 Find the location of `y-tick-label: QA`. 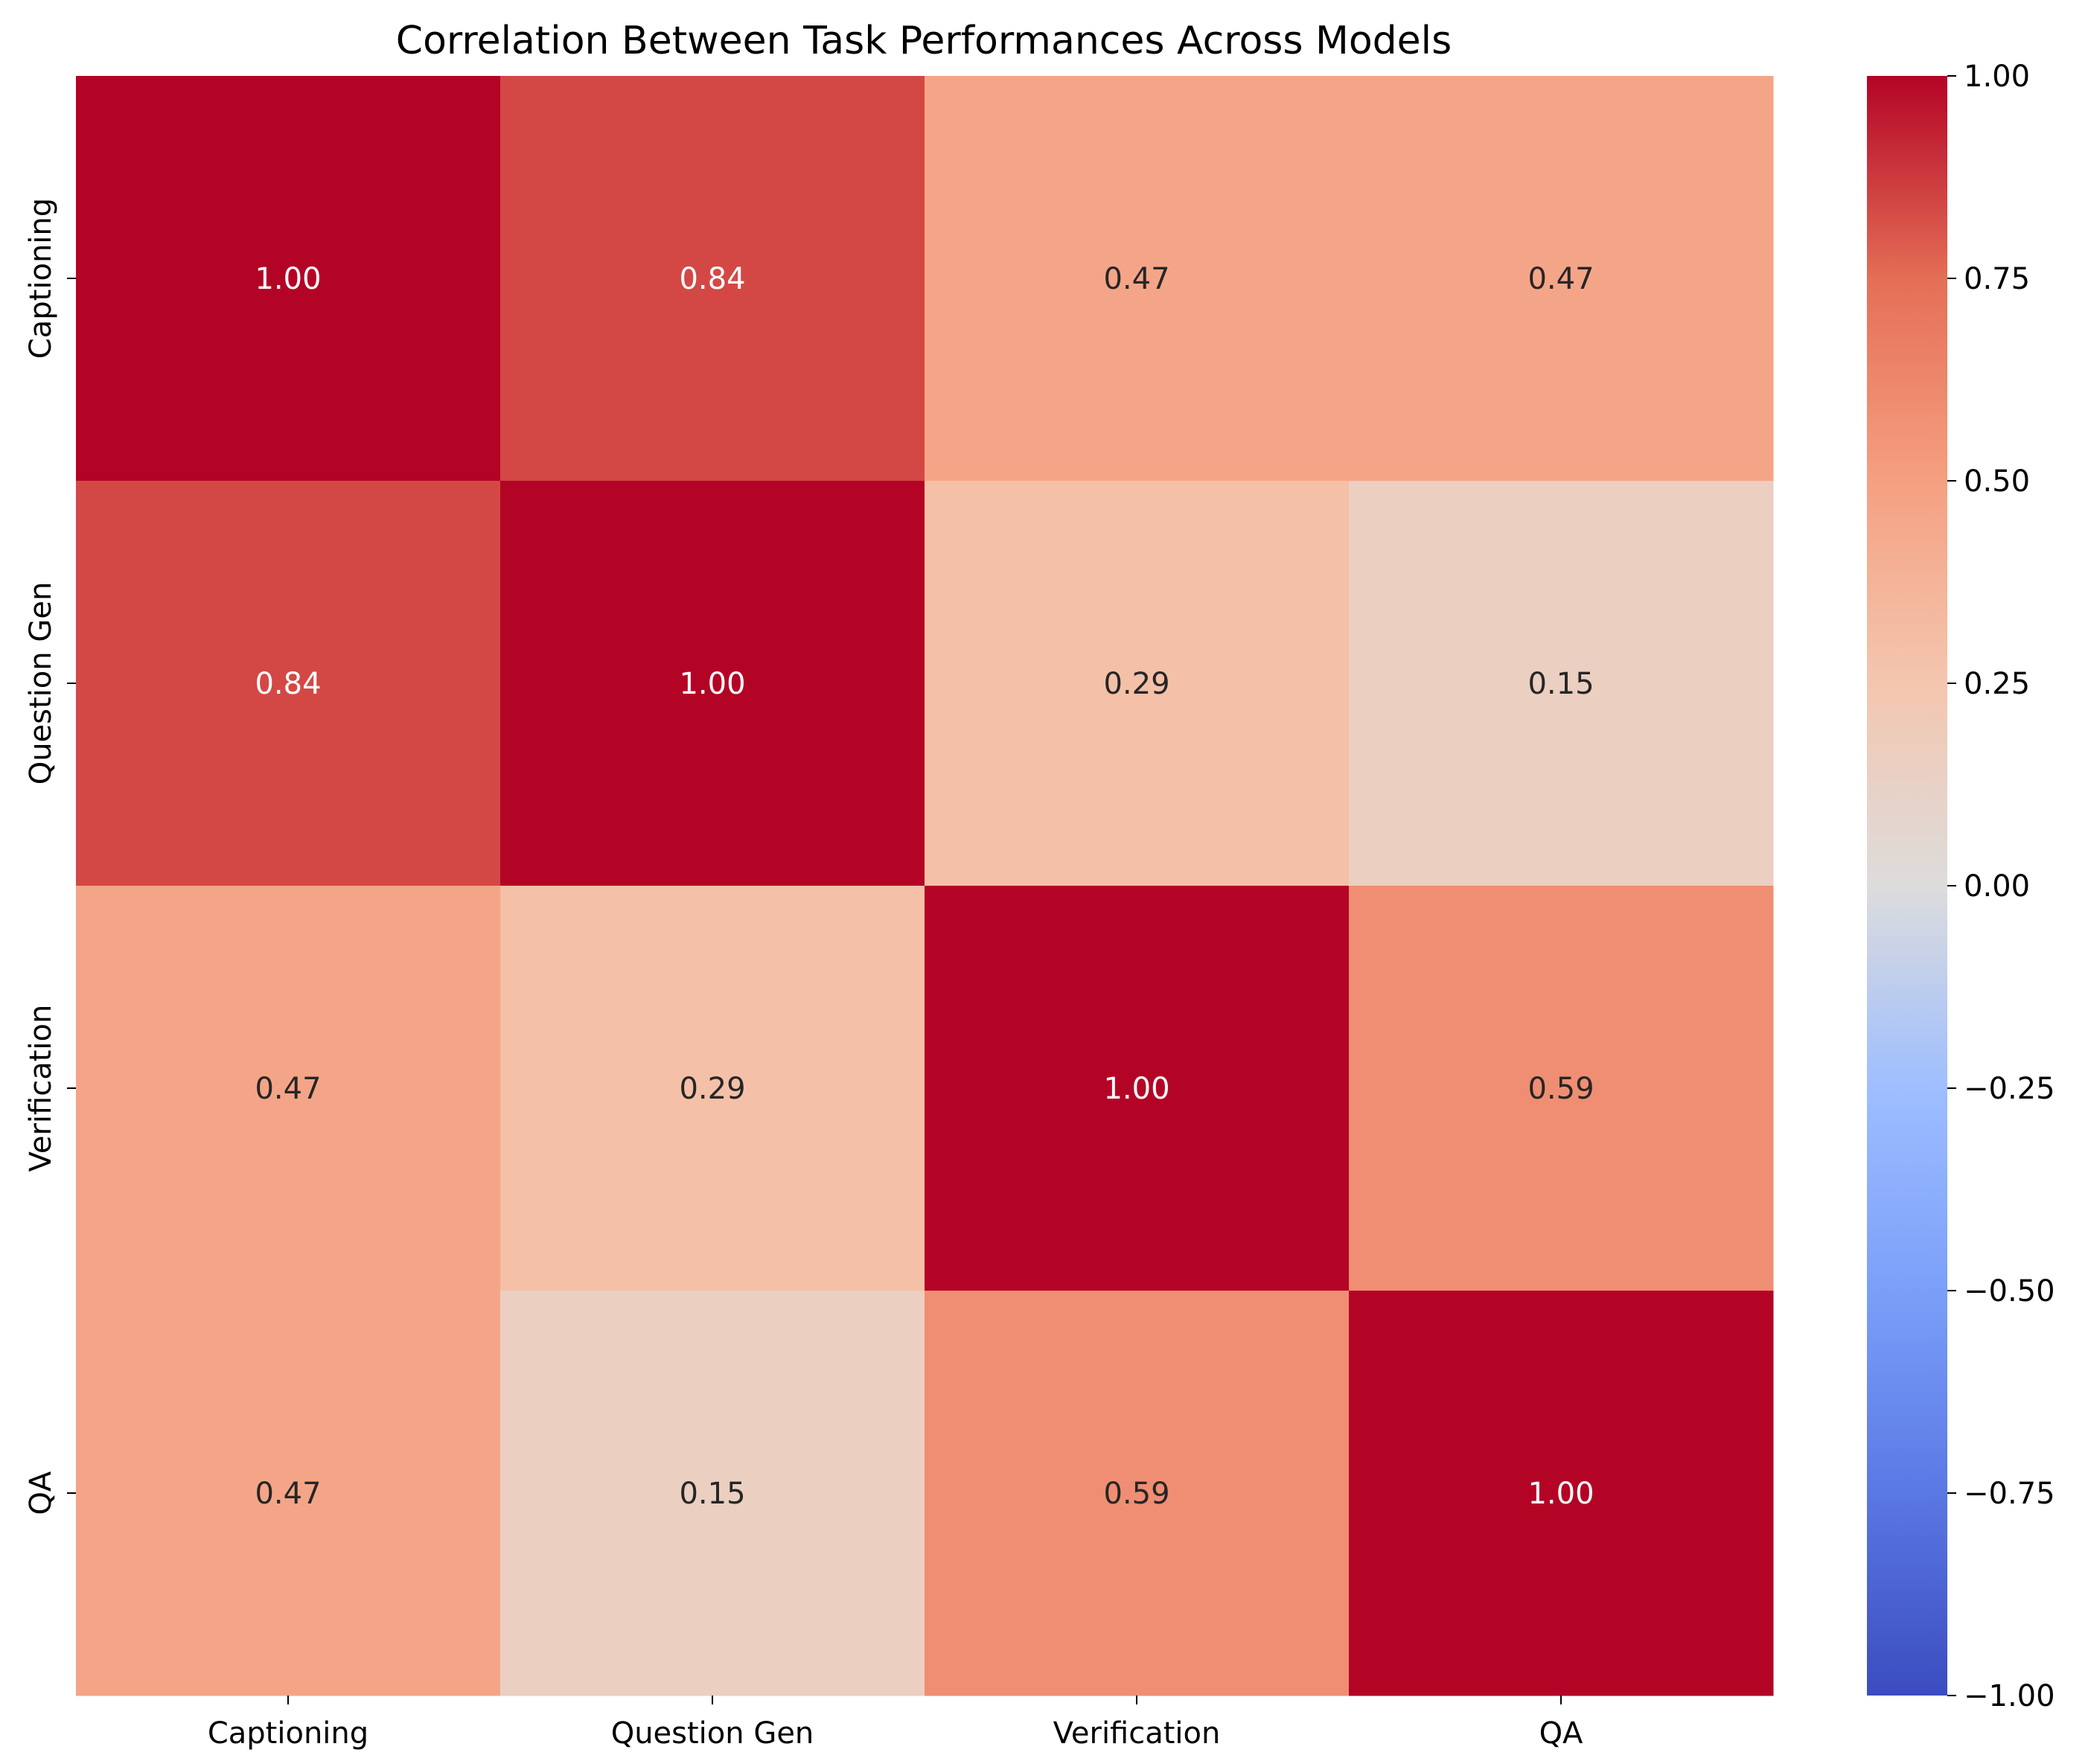

y-tick-label: QA is located at coordinates (41, 1493).